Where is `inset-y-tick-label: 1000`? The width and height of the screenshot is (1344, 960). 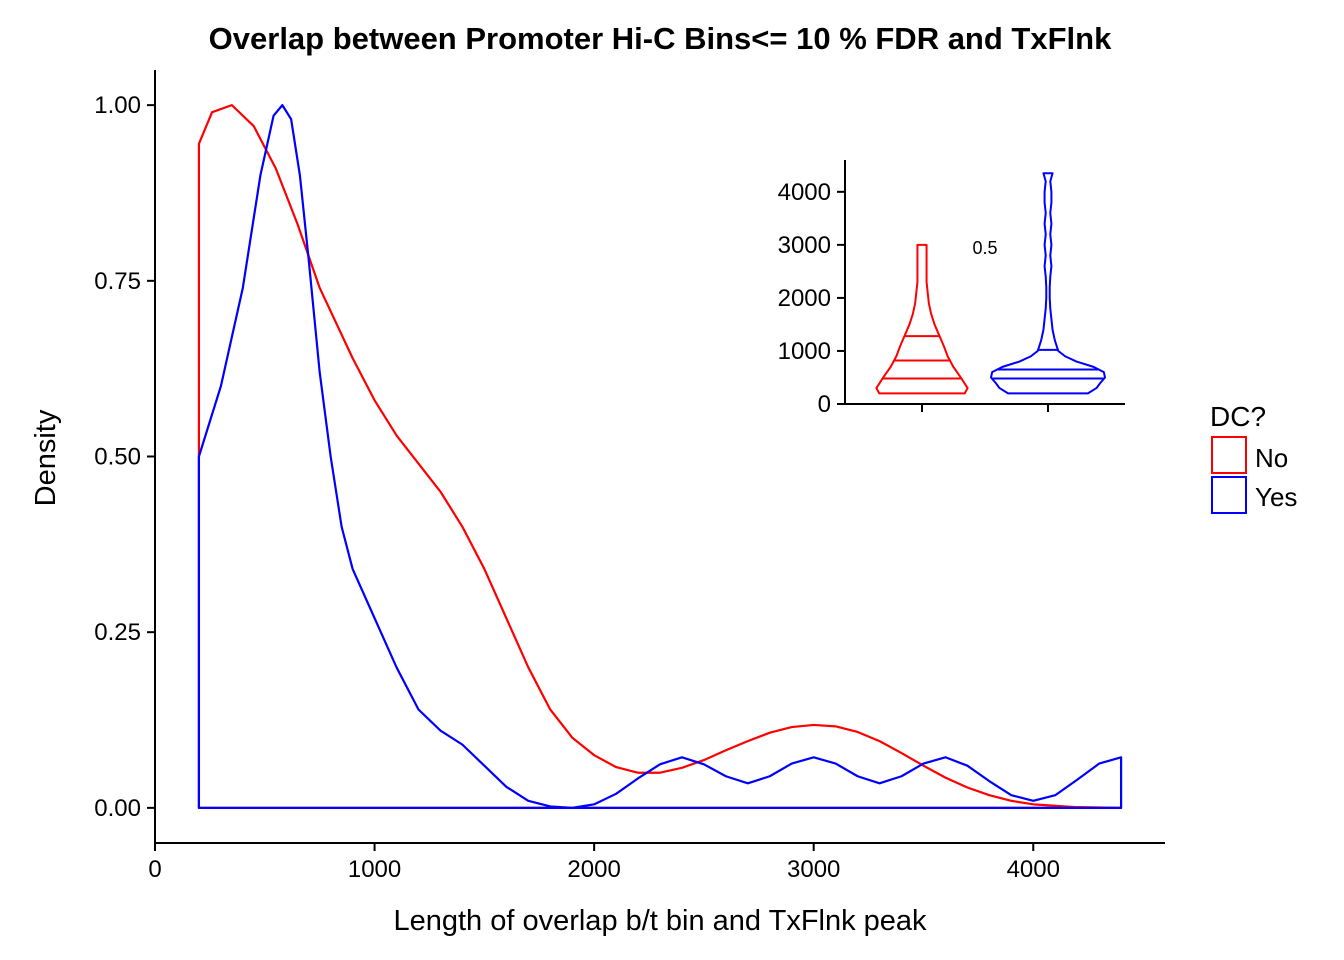 inset-y-tick-label: 1000 is located at coordinates (804, 351).